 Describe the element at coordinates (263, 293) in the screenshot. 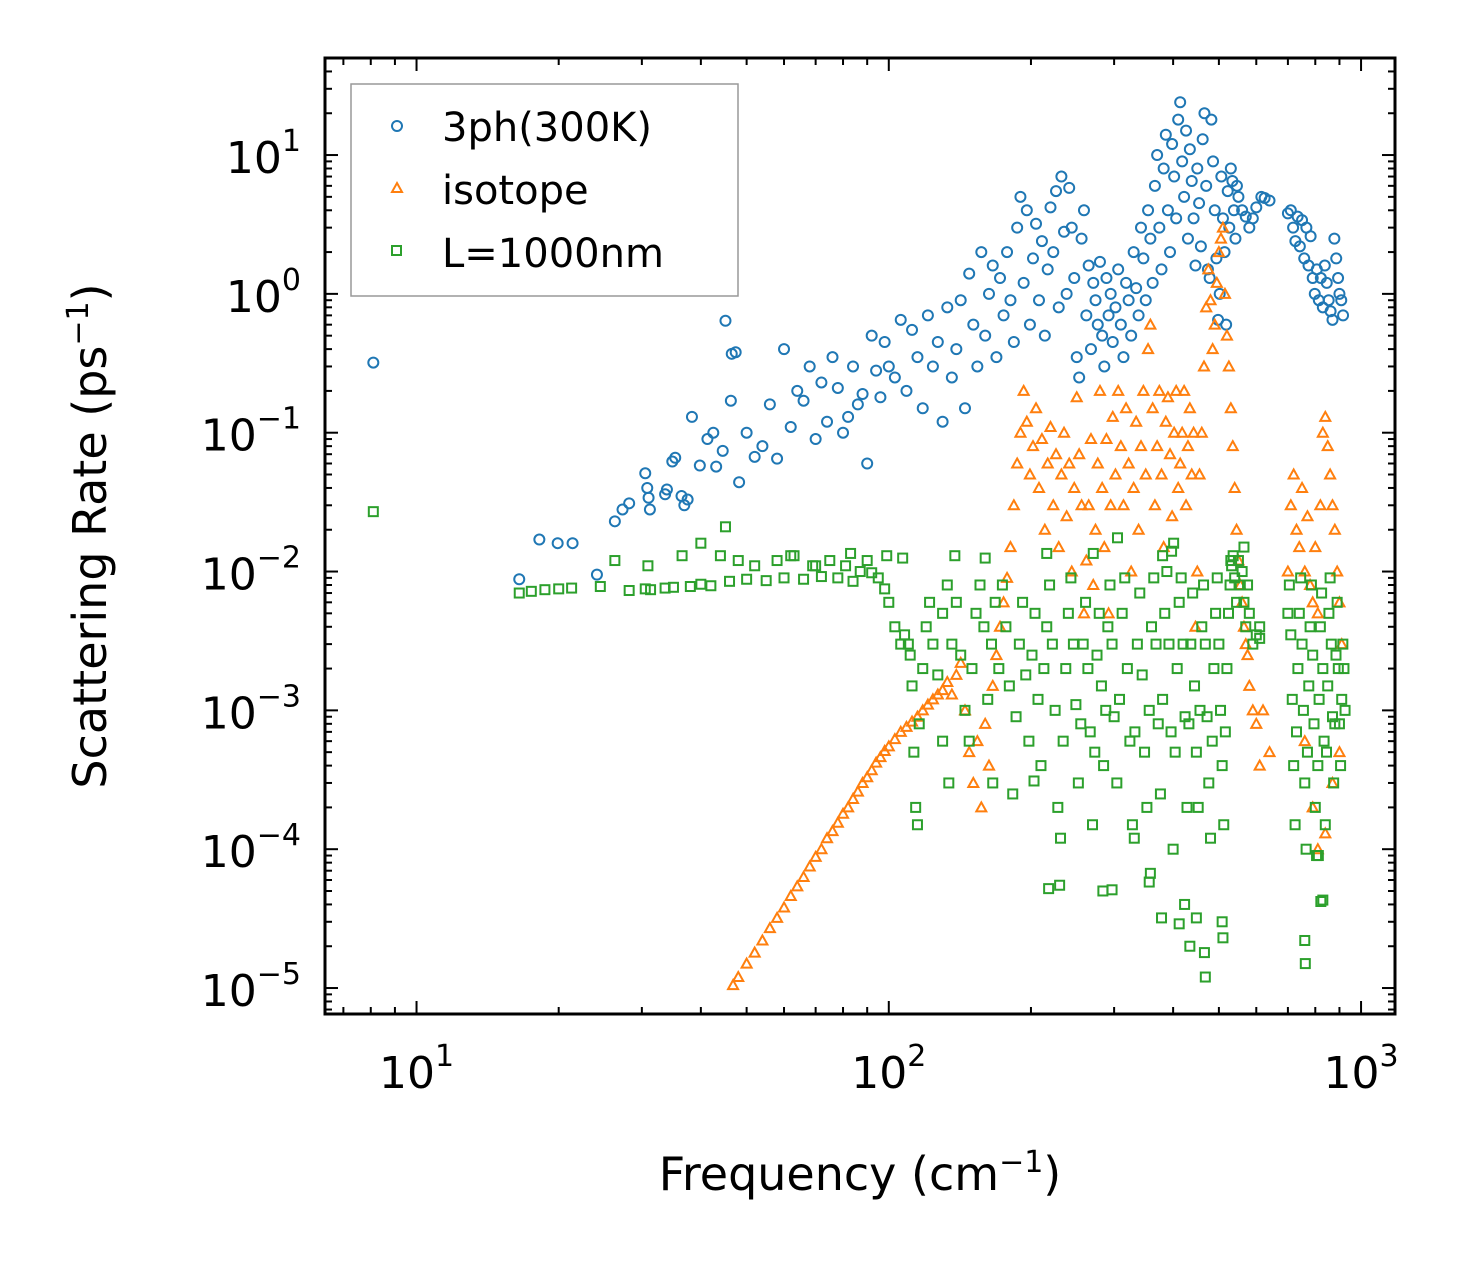

I see `y-tick-label: 10⁰` at that location.